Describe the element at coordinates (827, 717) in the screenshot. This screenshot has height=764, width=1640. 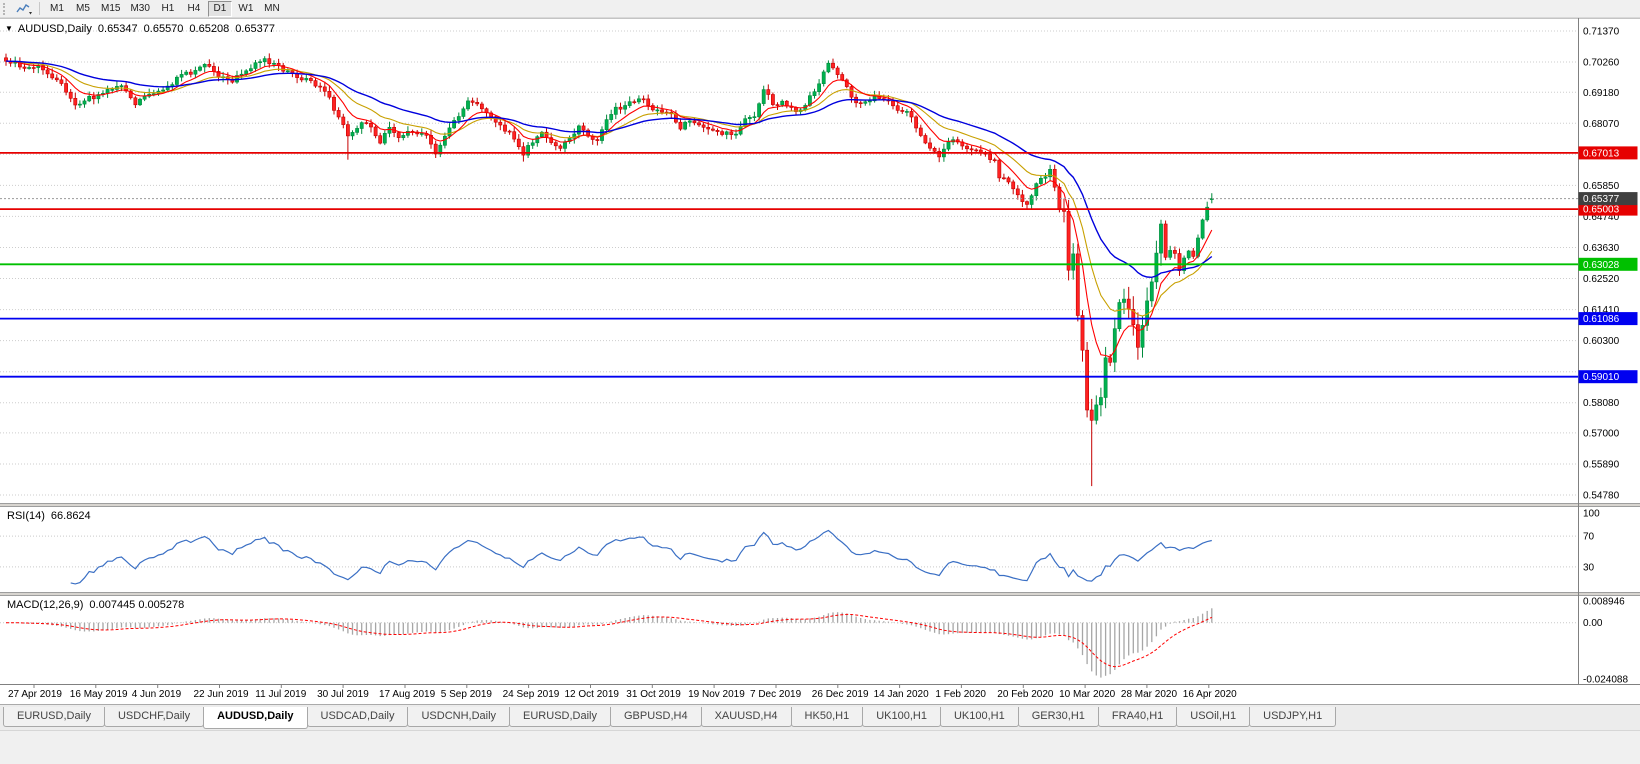
I see `chart-tab-hk50-h1: HK50,H1` at that location.